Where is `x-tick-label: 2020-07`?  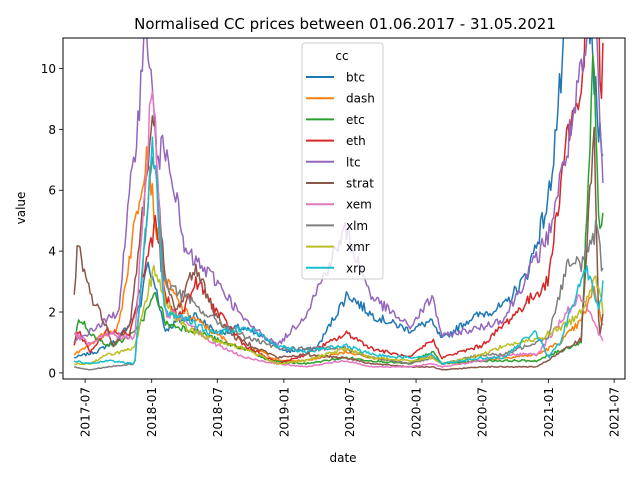
x-tick-label: 2020-07 is located at coordinates (483, 412).